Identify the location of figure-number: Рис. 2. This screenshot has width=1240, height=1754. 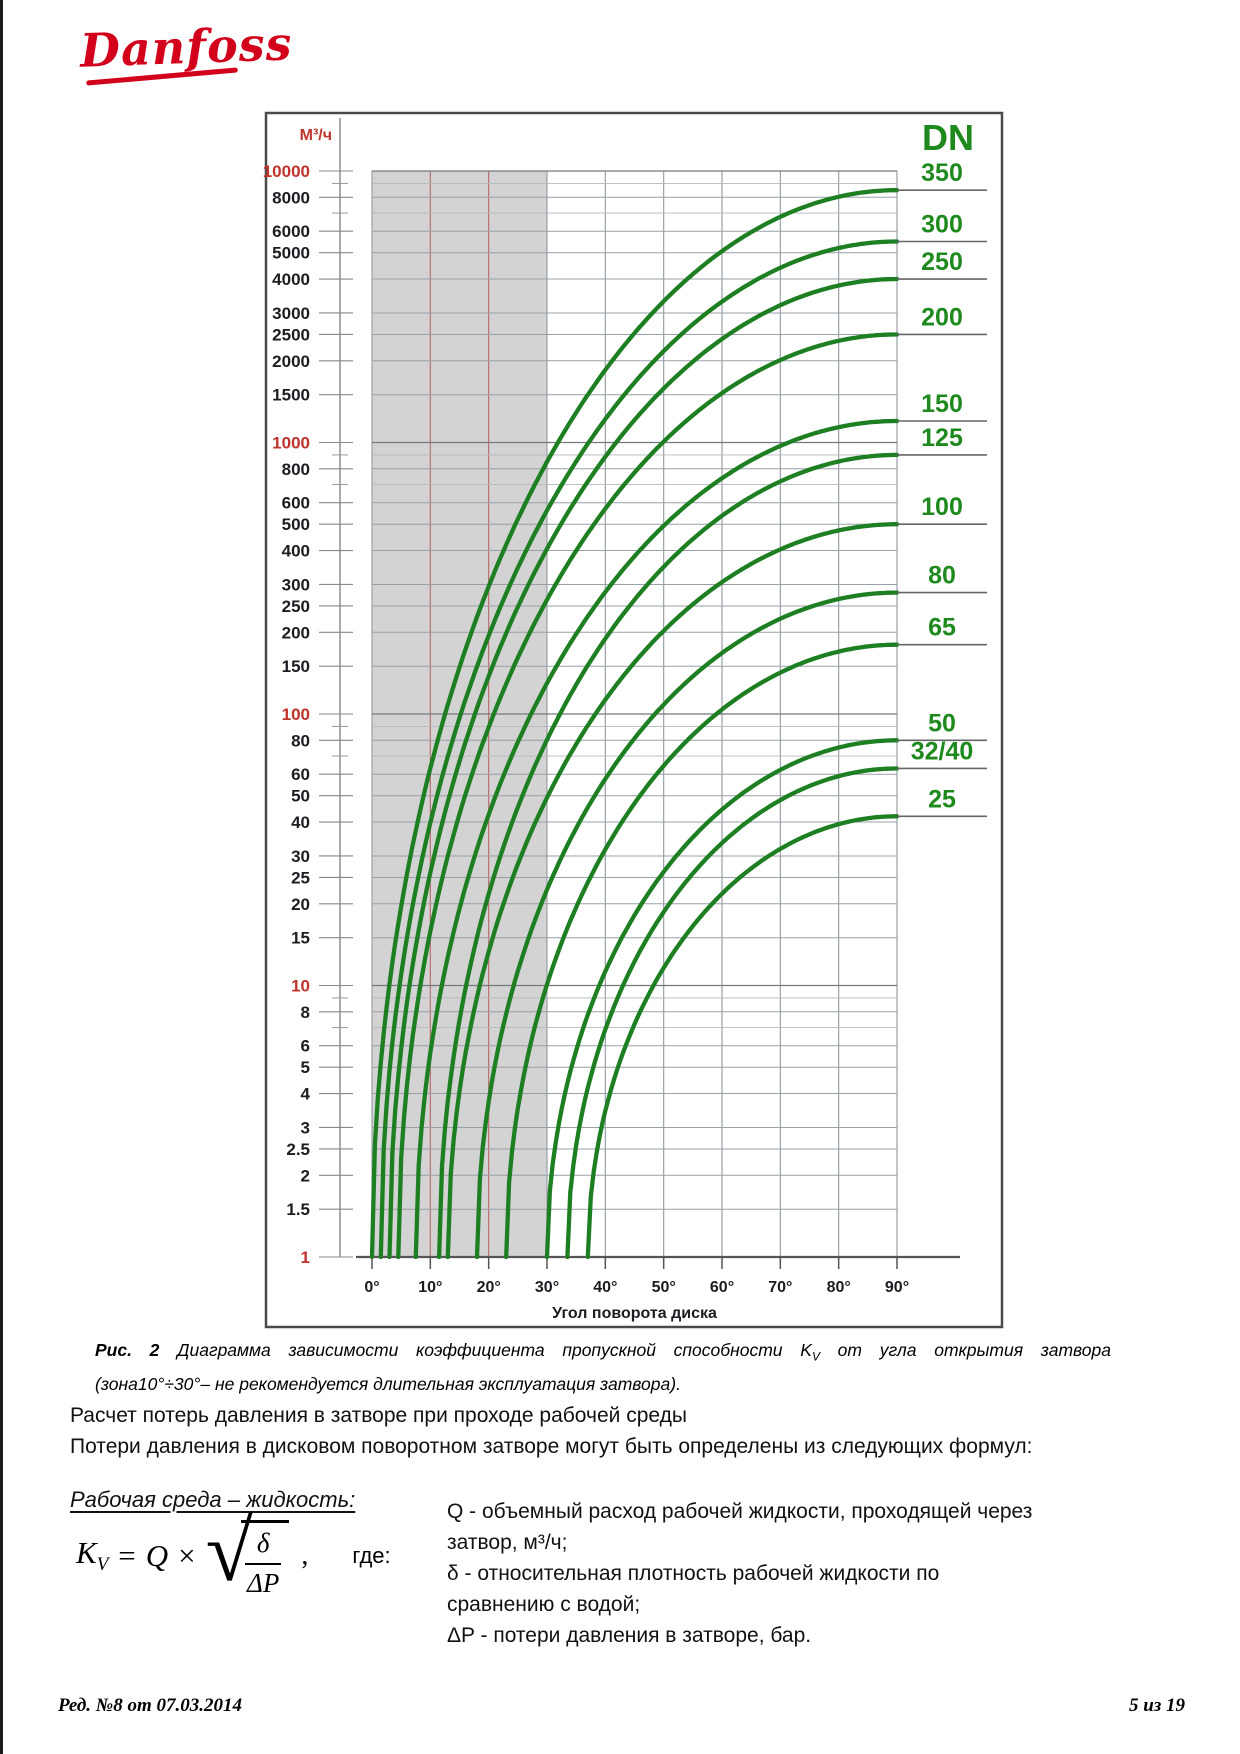
(127, 1350).